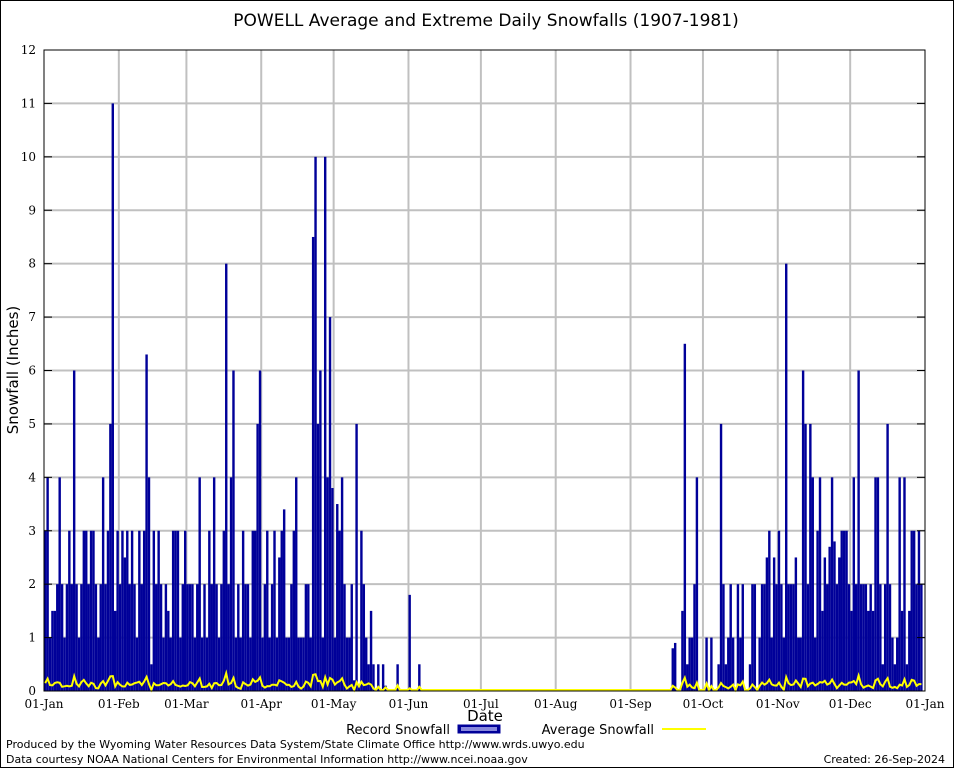 This screenshot has width=954, height=768. Describe the element at coordinates (32, 531) in the screenshot. I see `y-tick-label: 3` at that location.